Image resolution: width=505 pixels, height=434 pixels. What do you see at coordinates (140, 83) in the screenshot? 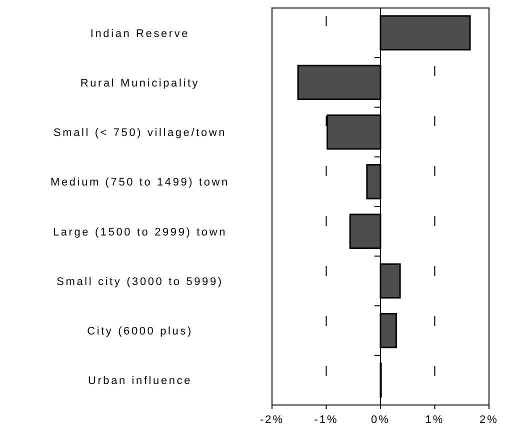
I see `y-tick-label: Rural Municipality` at bounding box center [140, 83].